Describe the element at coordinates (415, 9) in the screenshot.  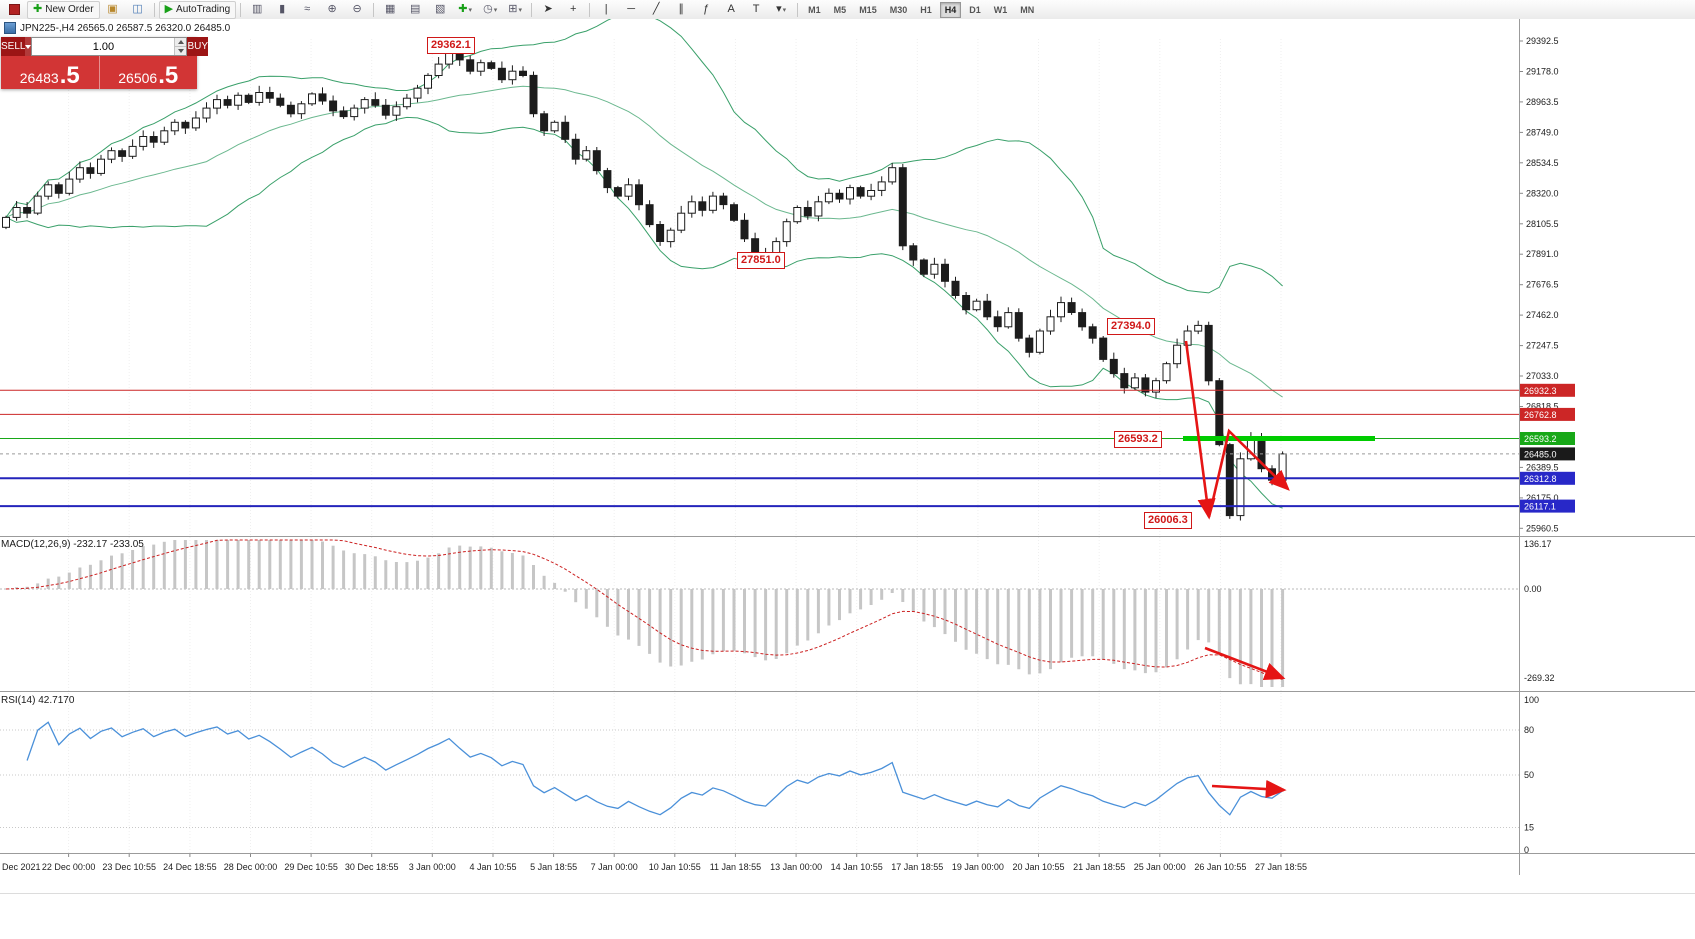
I see `cascade-windows-icon: ▤` at that location.